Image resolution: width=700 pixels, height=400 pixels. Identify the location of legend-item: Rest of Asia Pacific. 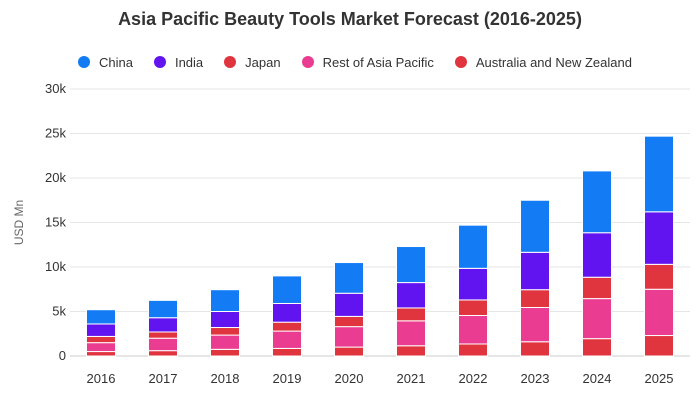
(367, 62).